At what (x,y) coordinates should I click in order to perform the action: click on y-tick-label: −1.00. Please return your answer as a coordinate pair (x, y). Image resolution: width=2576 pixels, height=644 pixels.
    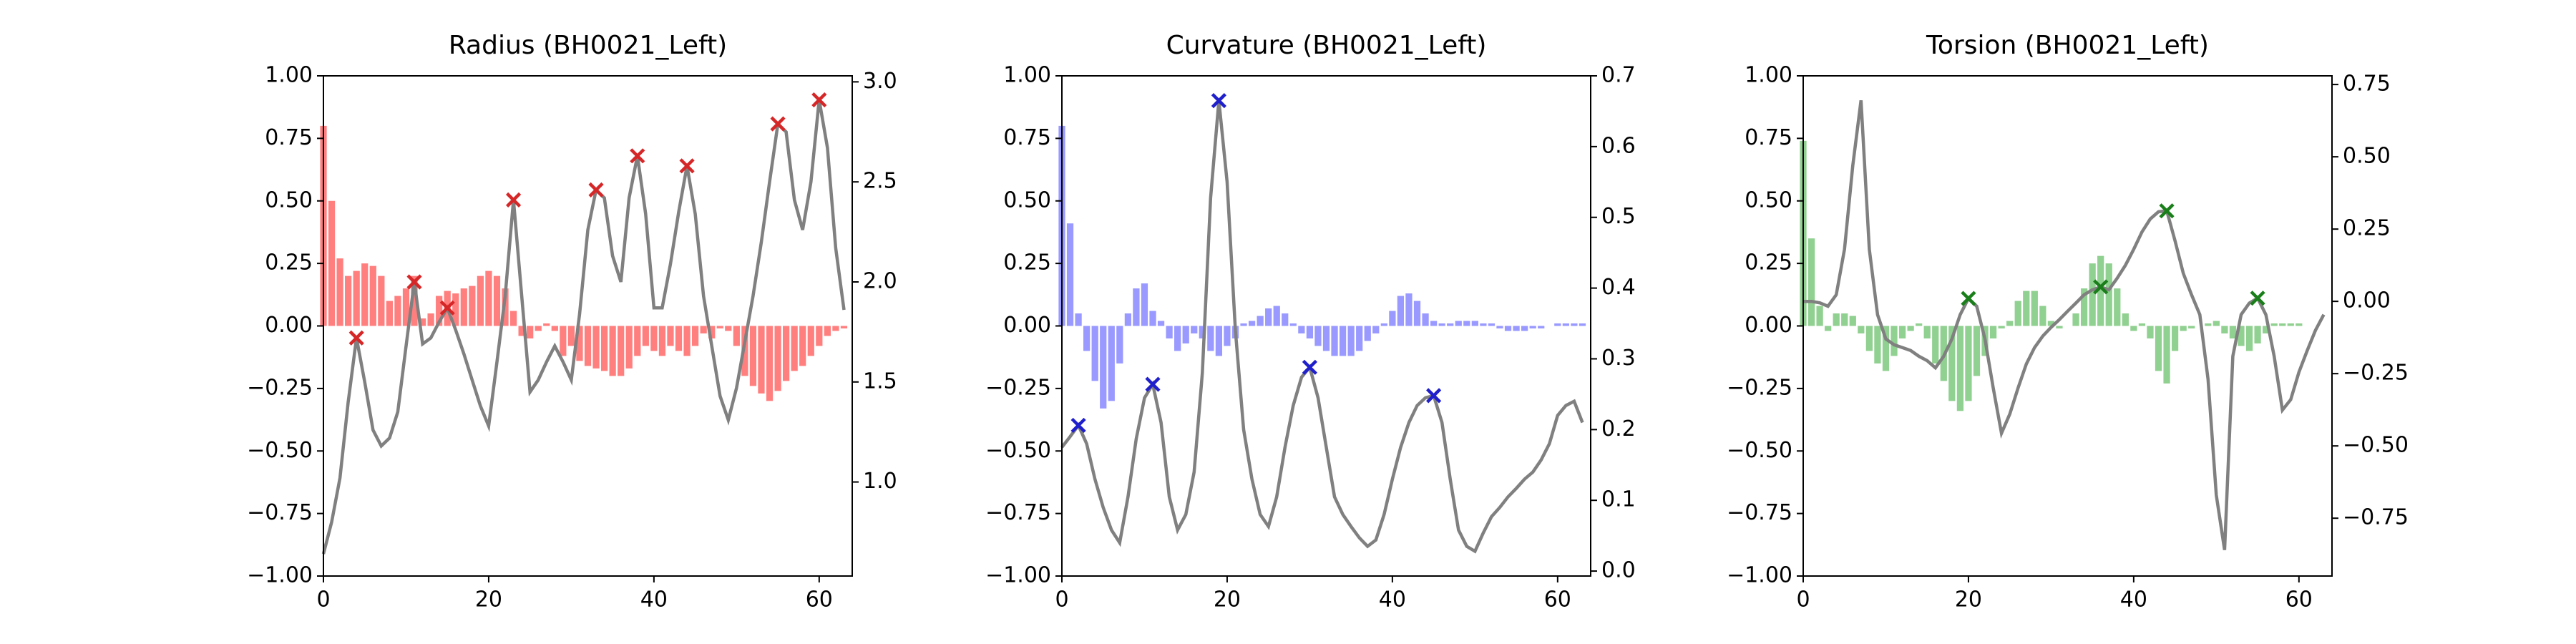
    Looking at the image, I should click on (280, 575).